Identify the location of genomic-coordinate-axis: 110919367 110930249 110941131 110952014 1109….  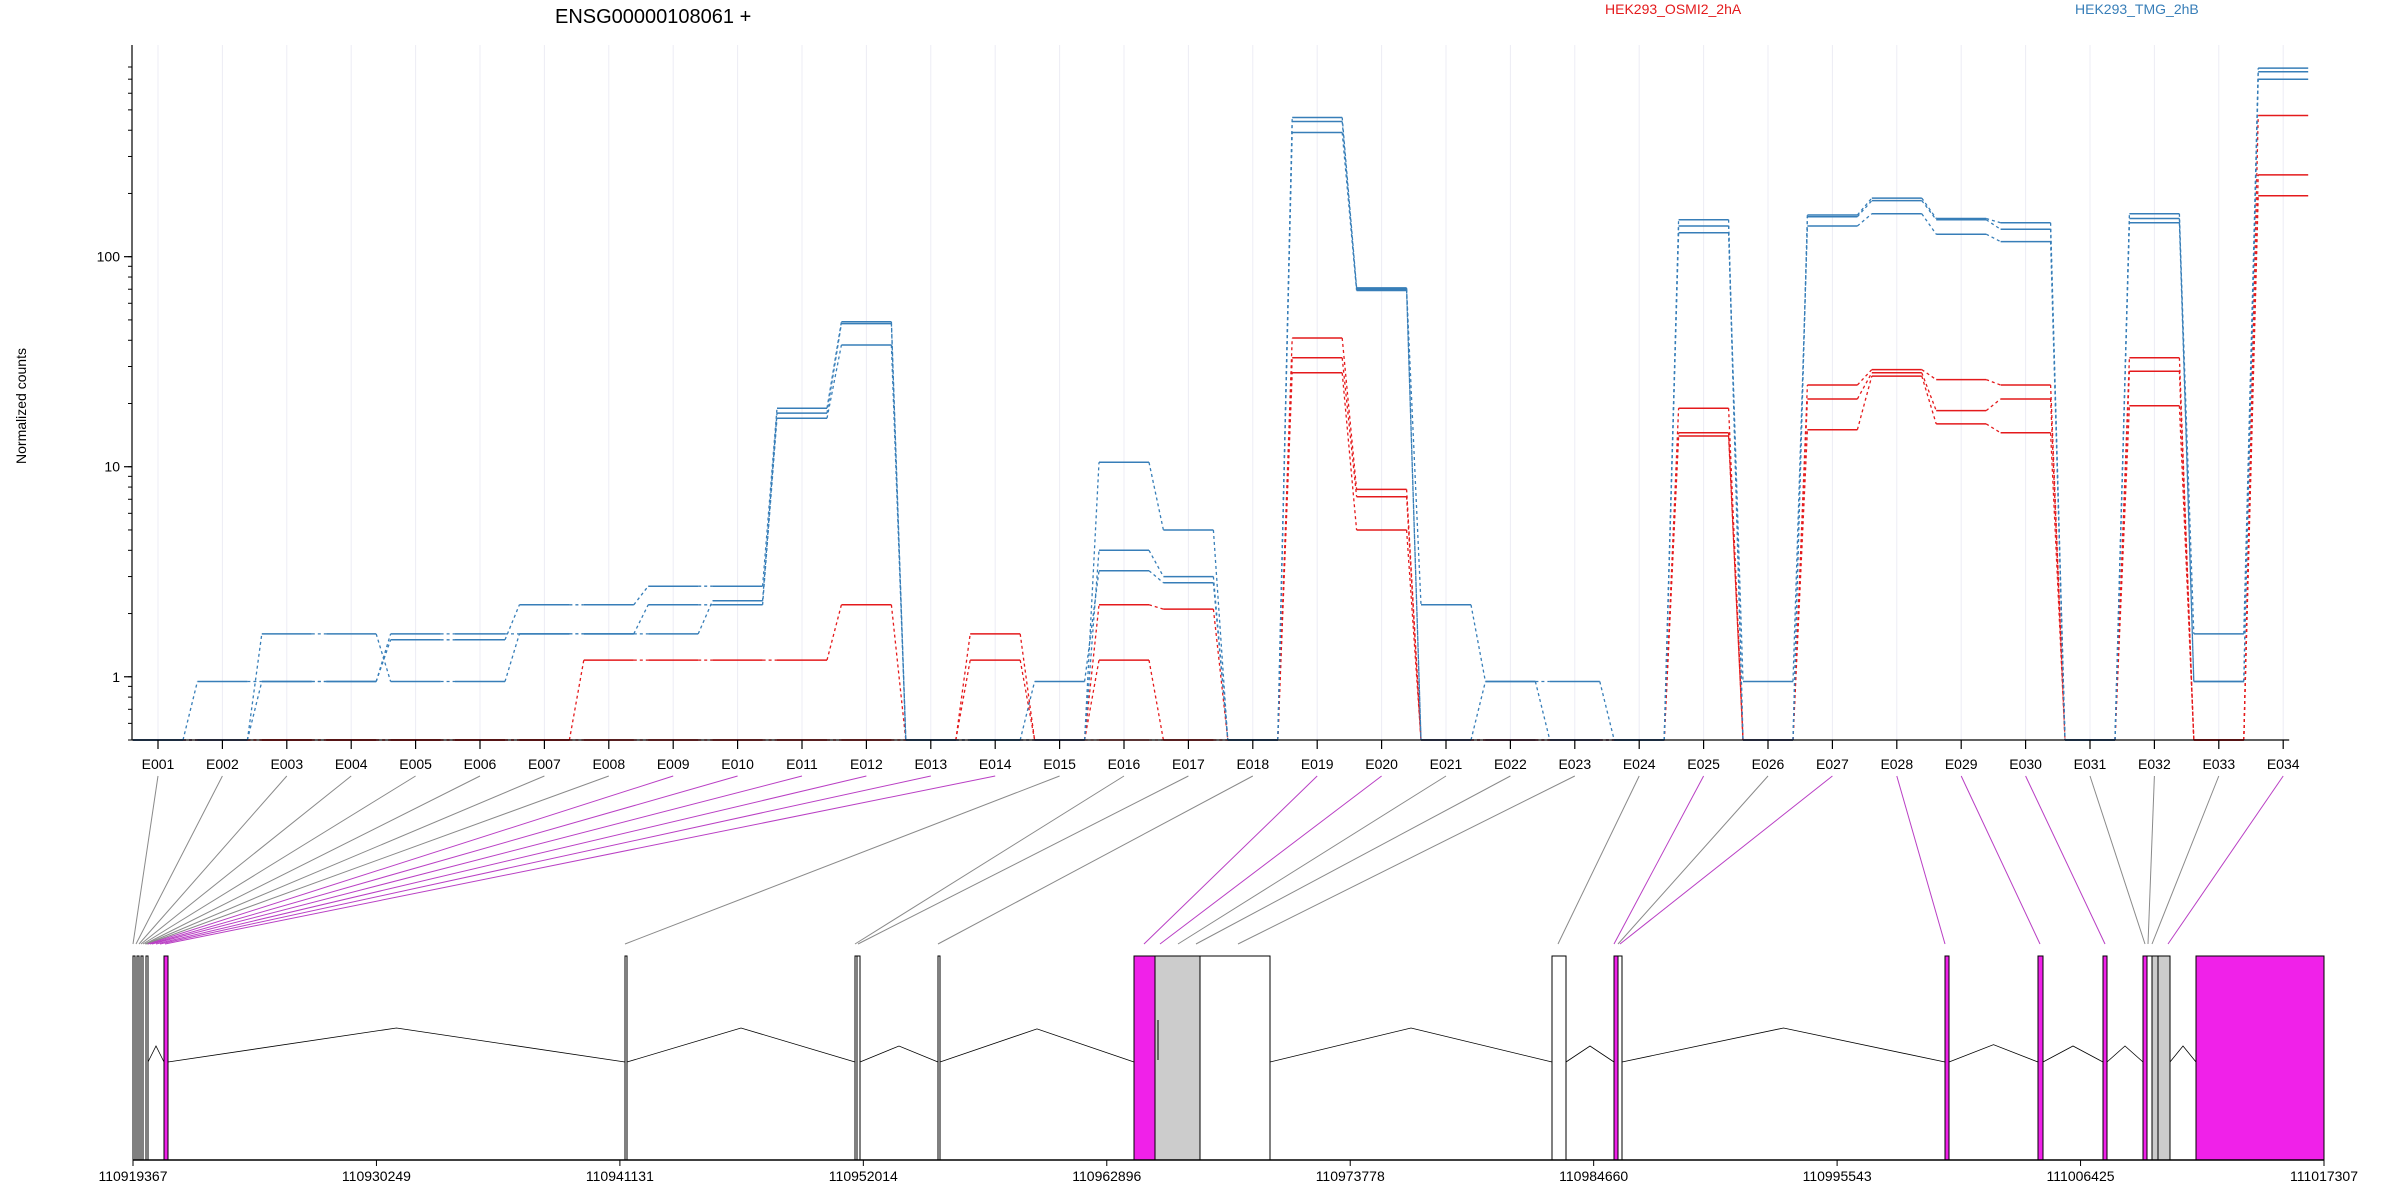
(1228, 1171).